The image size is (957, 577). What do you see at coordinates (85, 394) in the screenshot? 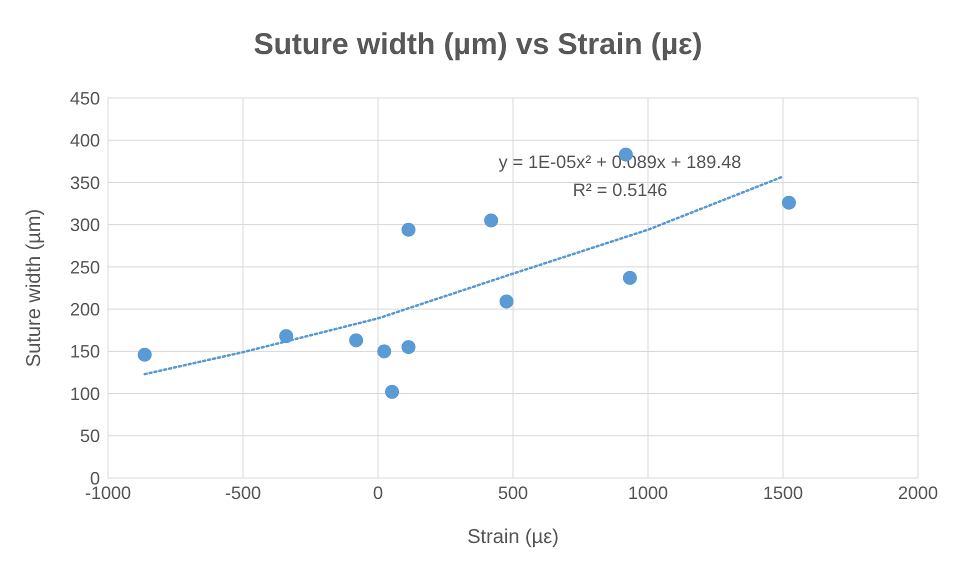
I see `y-tick-label: 100` at bounding box center [85, 394].